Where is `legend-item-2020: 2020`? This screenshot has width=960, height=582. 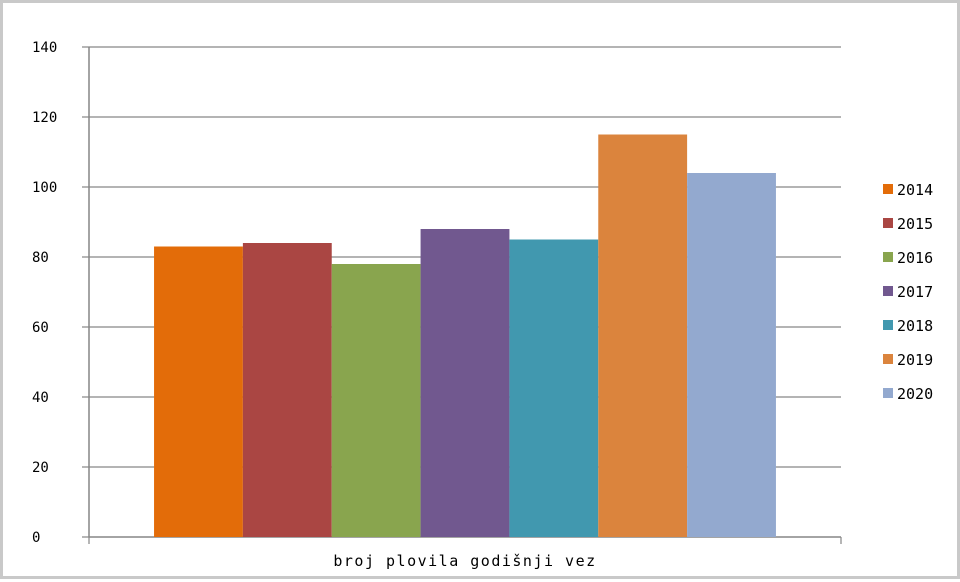 legend-item-2020: 2020 is located at coordinates (908, 394).